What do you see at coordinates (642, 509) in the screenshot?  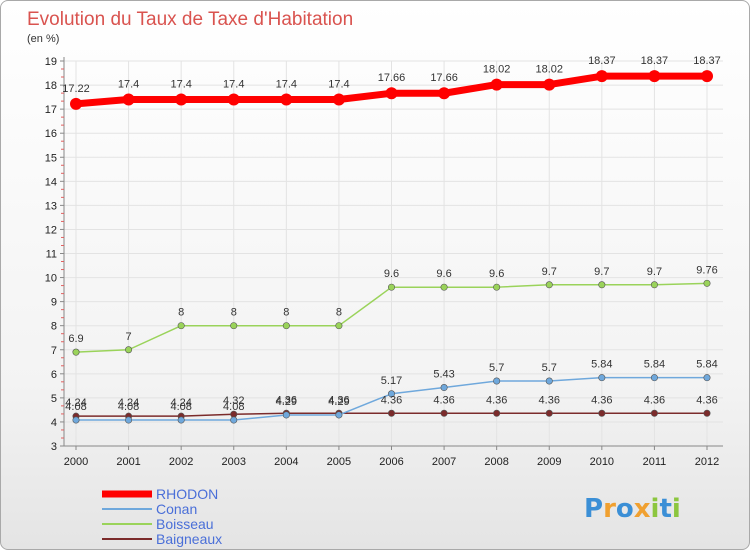 I see `logo-letter: x` at bounding box center [642, 509].